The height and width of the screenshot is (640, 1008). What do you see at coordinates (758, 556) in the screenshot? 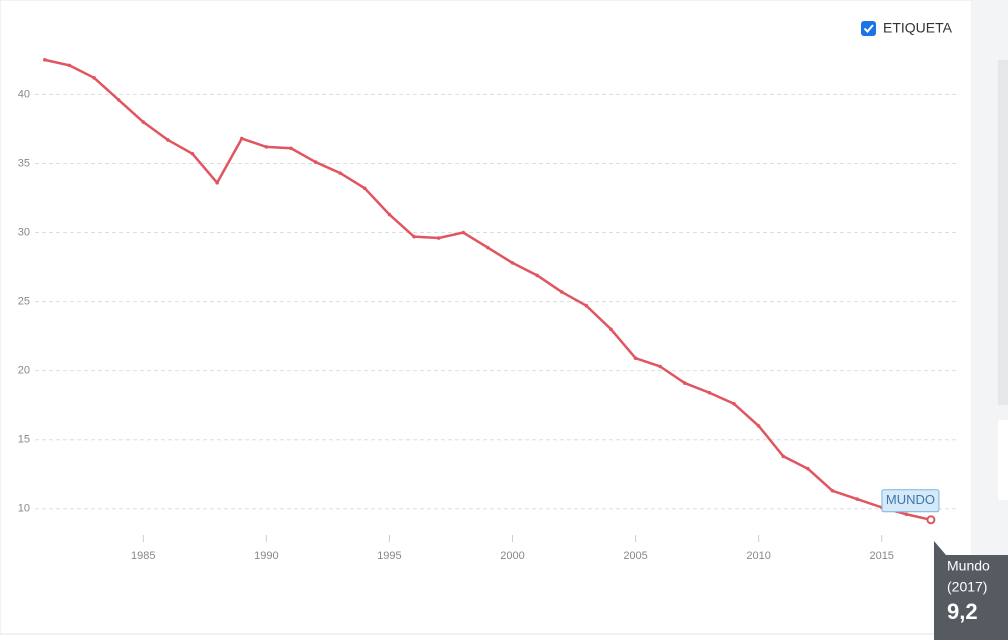
I see `x-tick-label: 2010` at bounding box center [758, 556].